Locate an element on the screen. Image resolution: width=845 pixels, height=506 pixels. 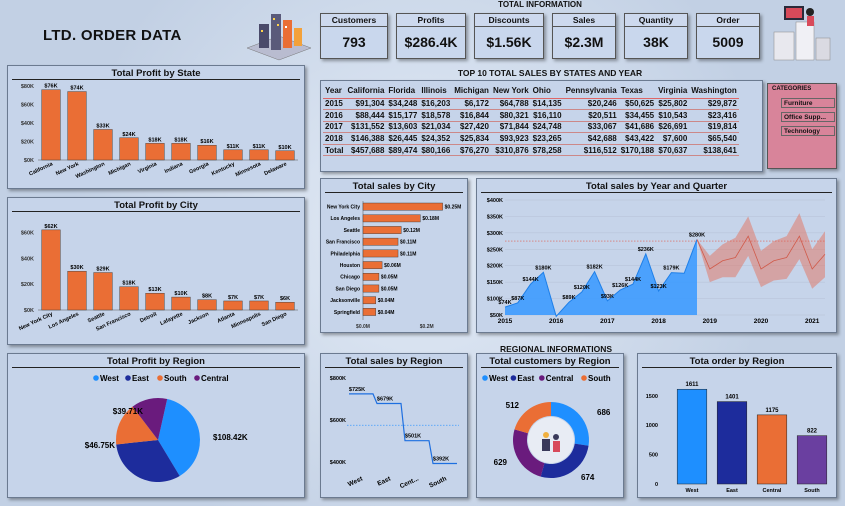
table-cell: $14,135 is located at coordinates (547, 104).